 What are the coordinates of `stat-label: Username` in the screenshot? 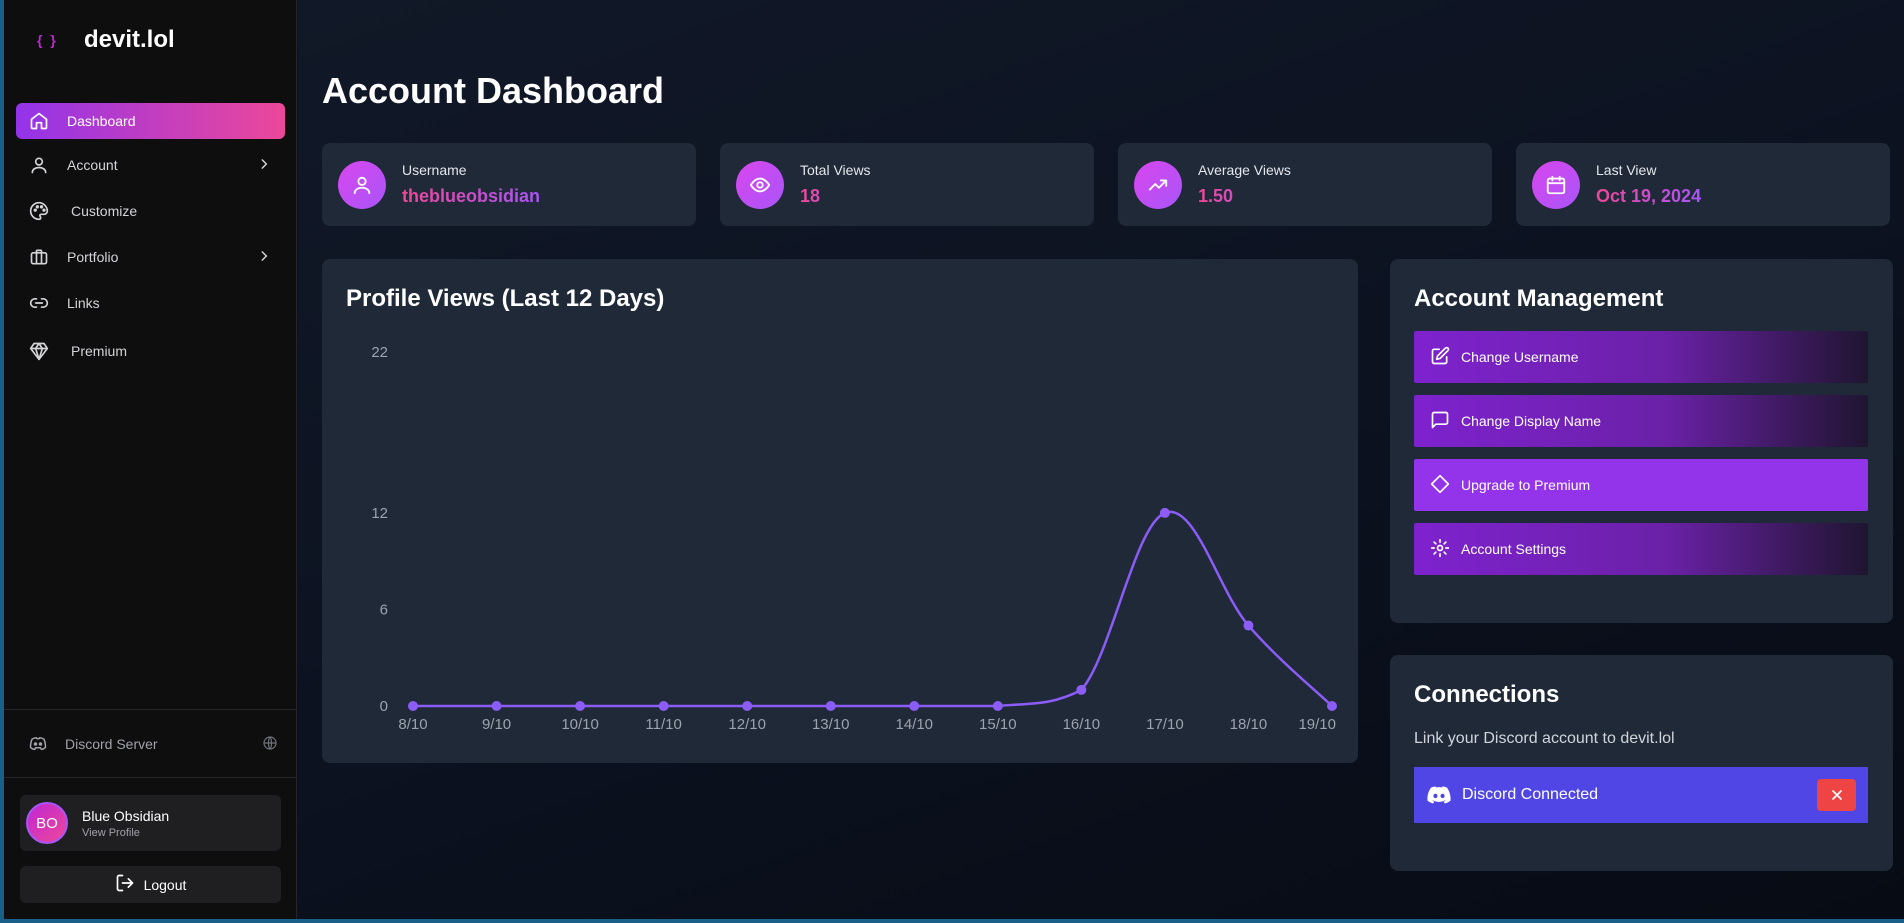 It's located at (434, 170).